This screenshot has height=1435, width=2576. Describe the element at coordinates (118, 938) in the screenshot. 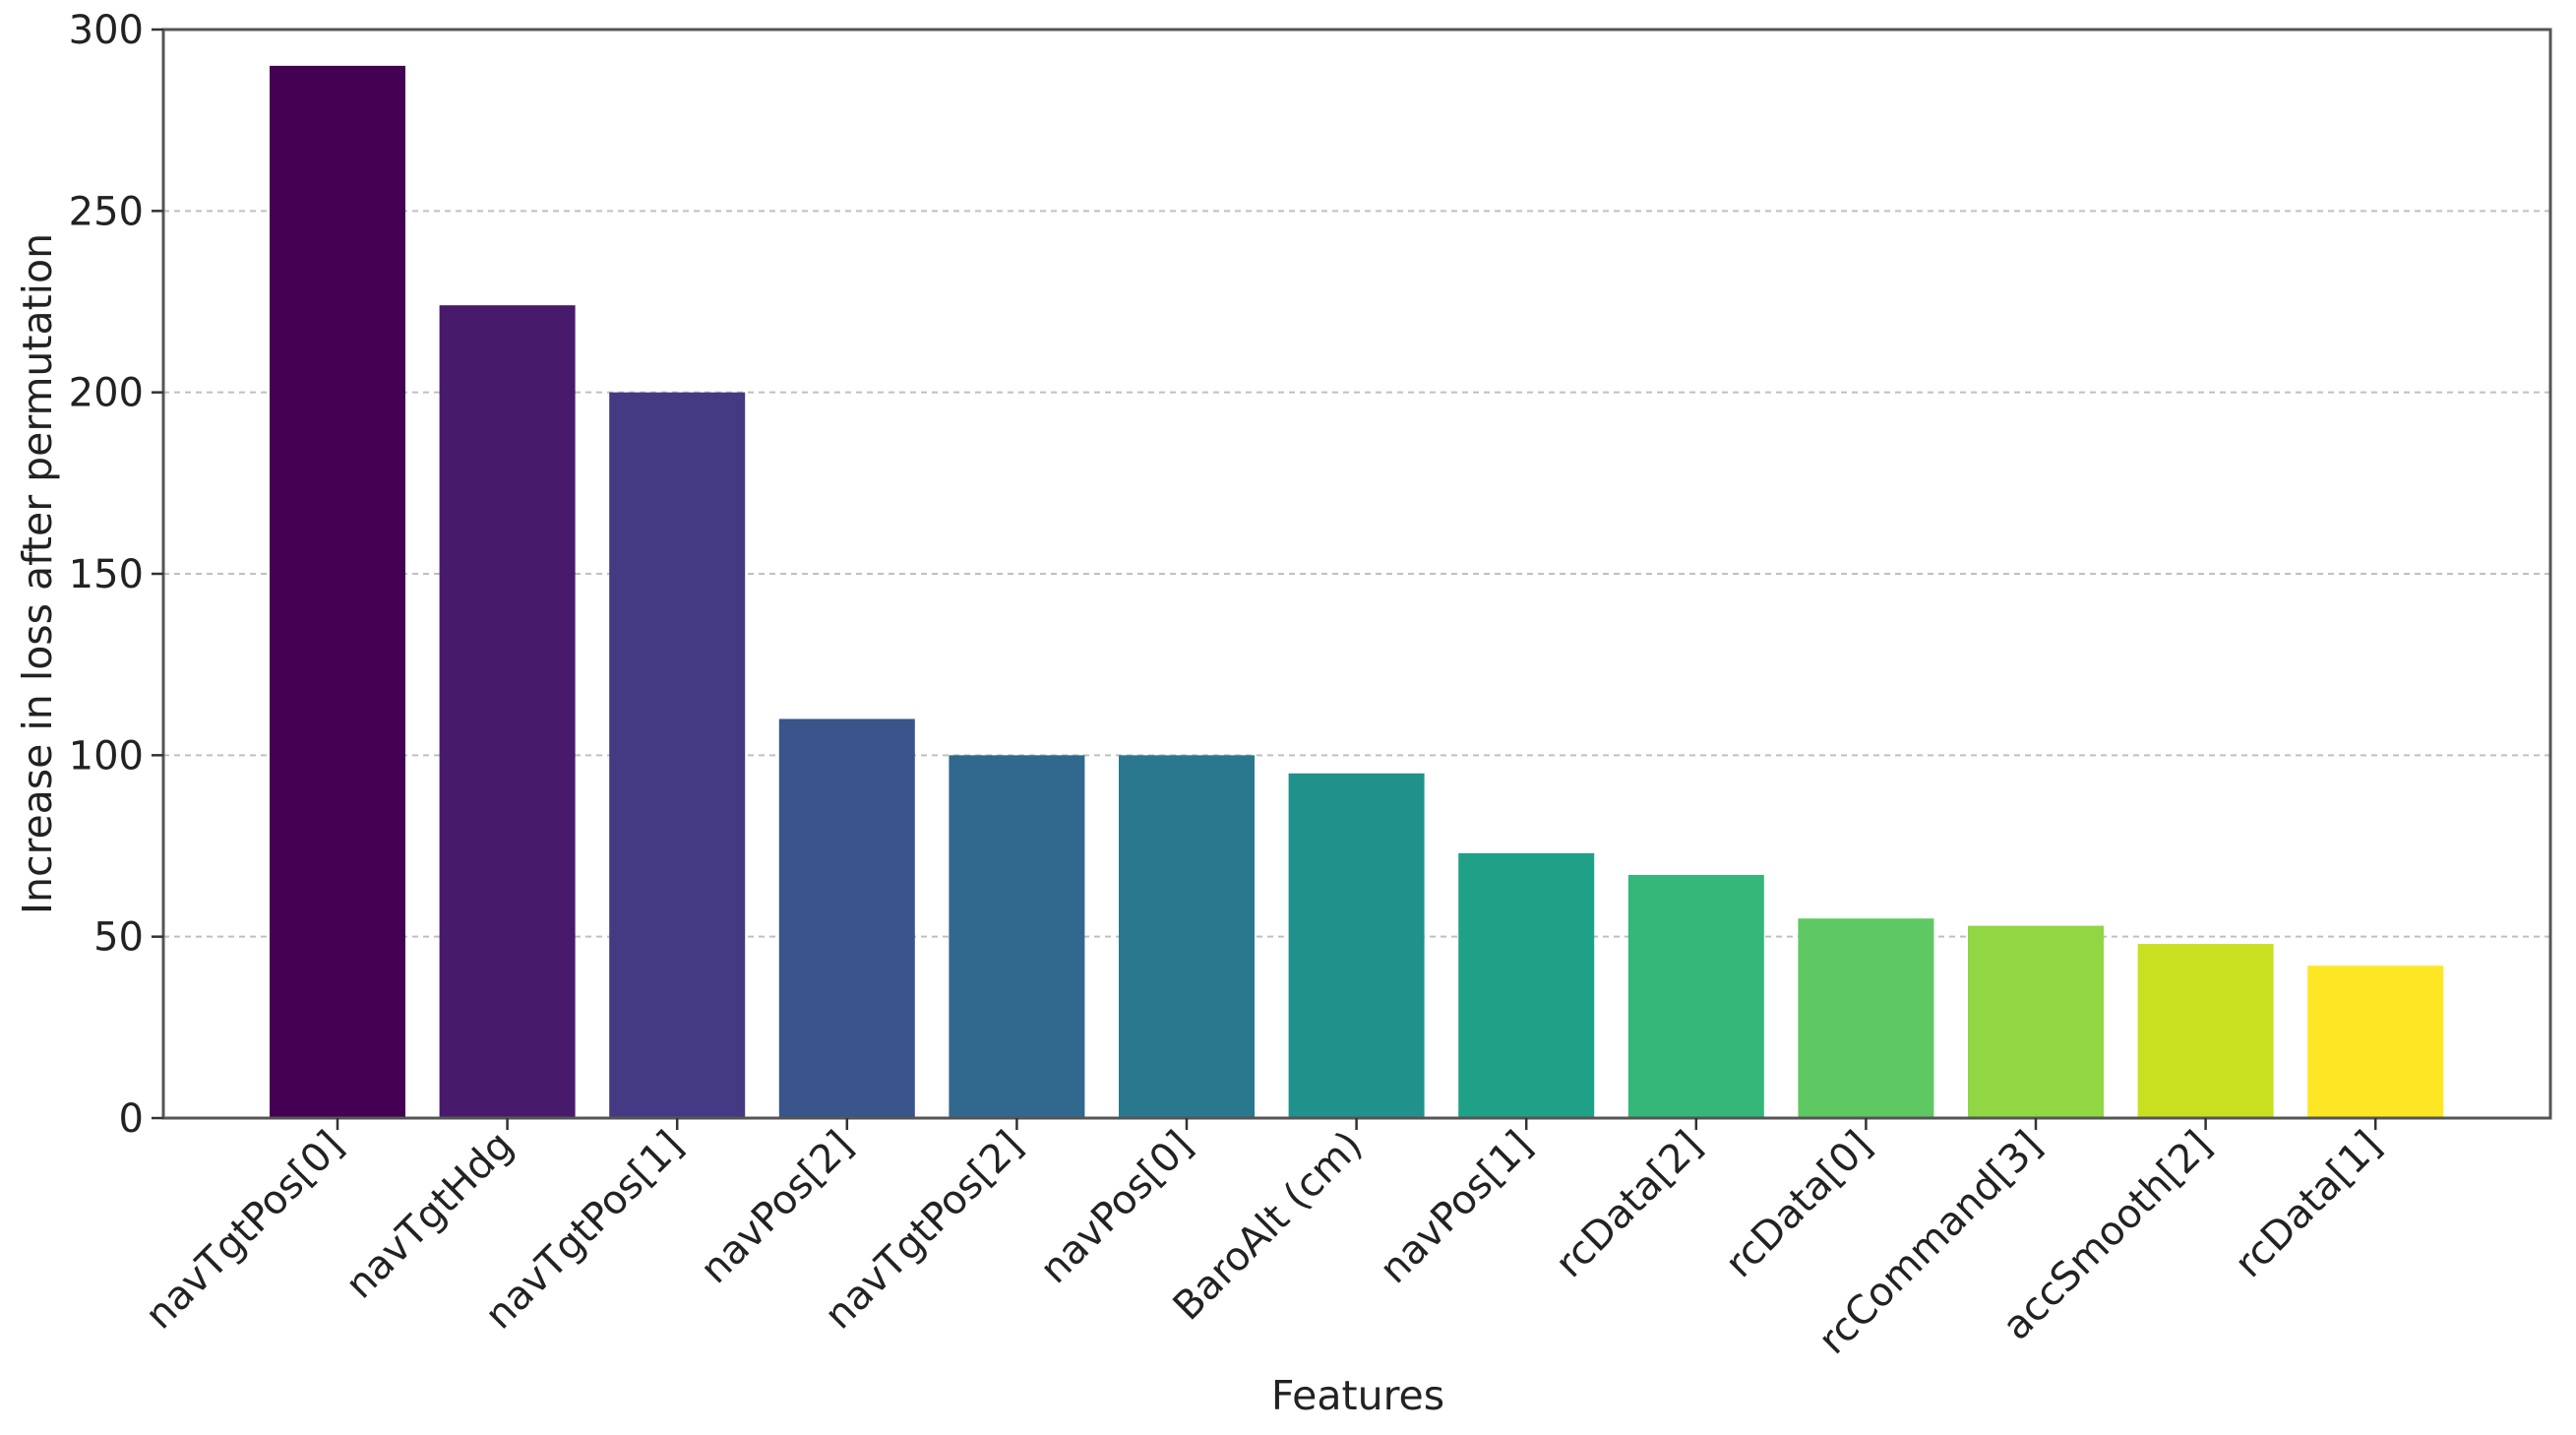

I see `y-tick-label: 50` at that location.